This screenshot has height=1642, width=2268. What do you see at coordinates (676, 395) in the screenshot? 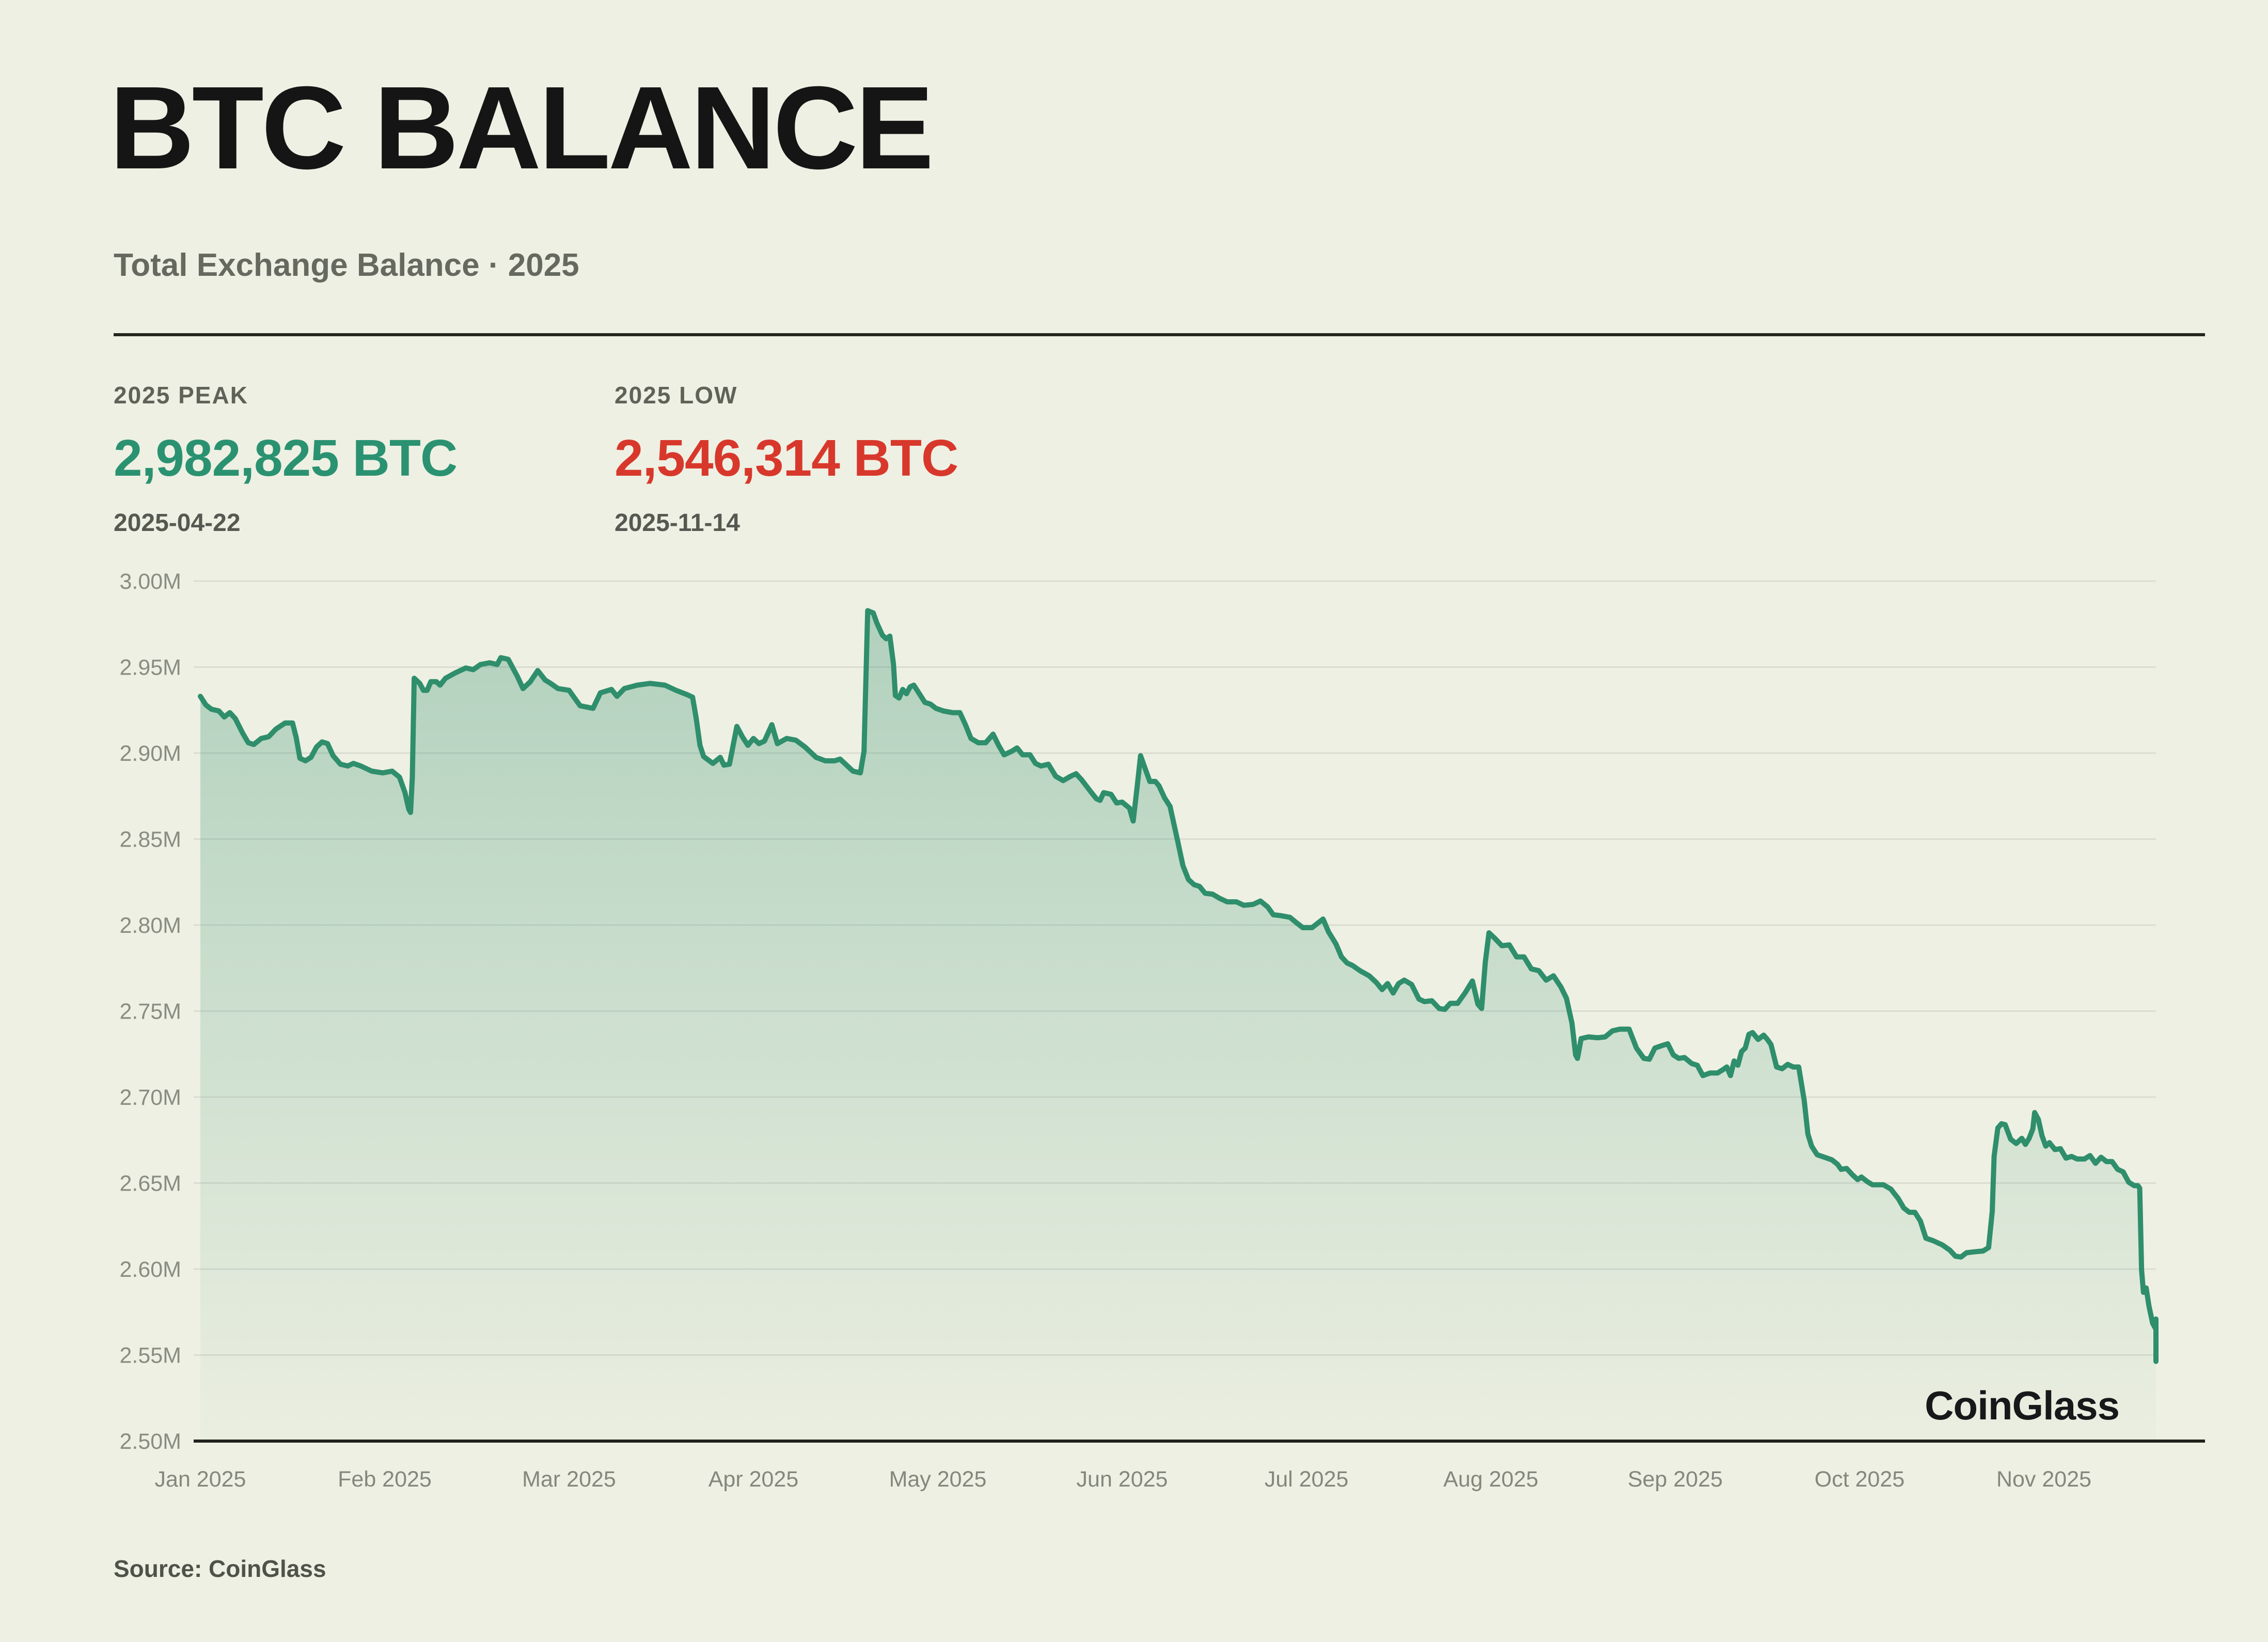
I see `stat-low-label: 2025 LOW` at bounding box center [676, 395].